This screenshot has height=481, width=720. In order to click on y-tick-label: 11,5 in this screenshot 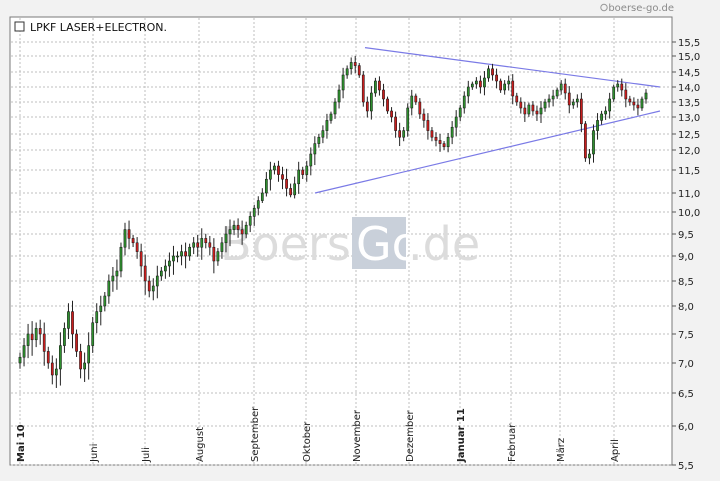, I will do `click(689, 171)`.